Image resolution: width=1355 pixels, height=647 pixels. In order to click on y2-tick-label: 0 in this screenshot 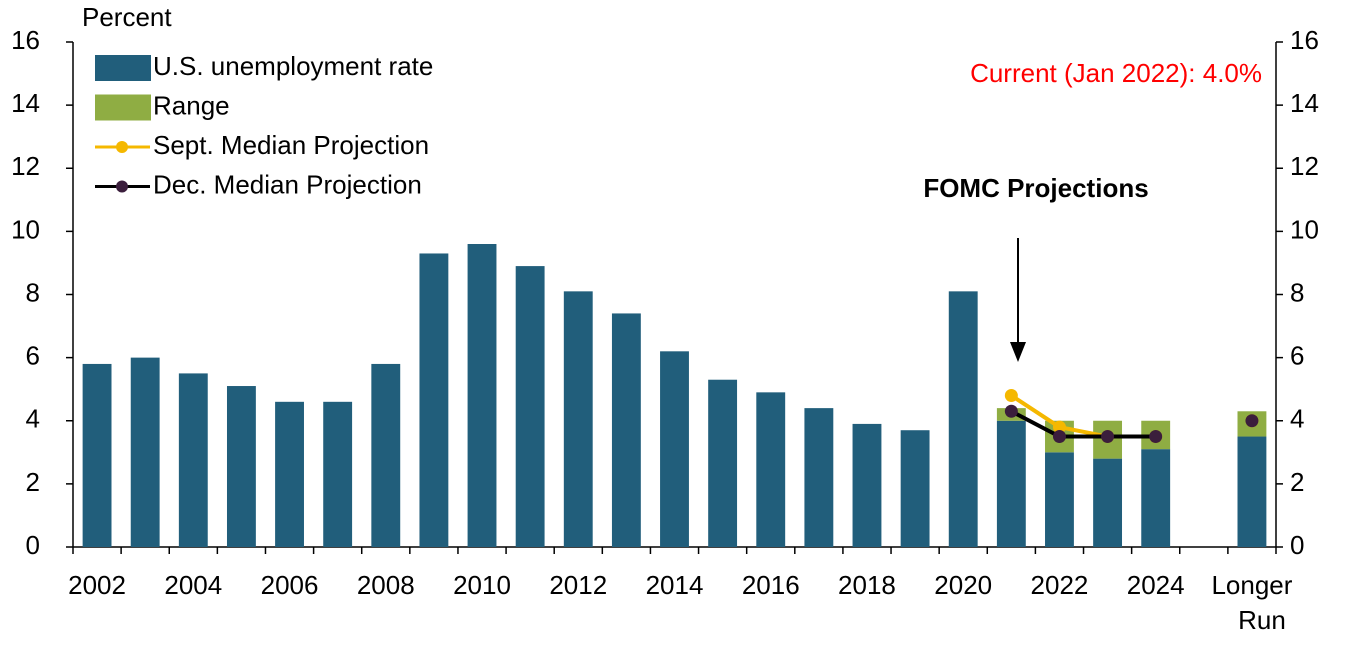, I will do `click(1297, 545)`.